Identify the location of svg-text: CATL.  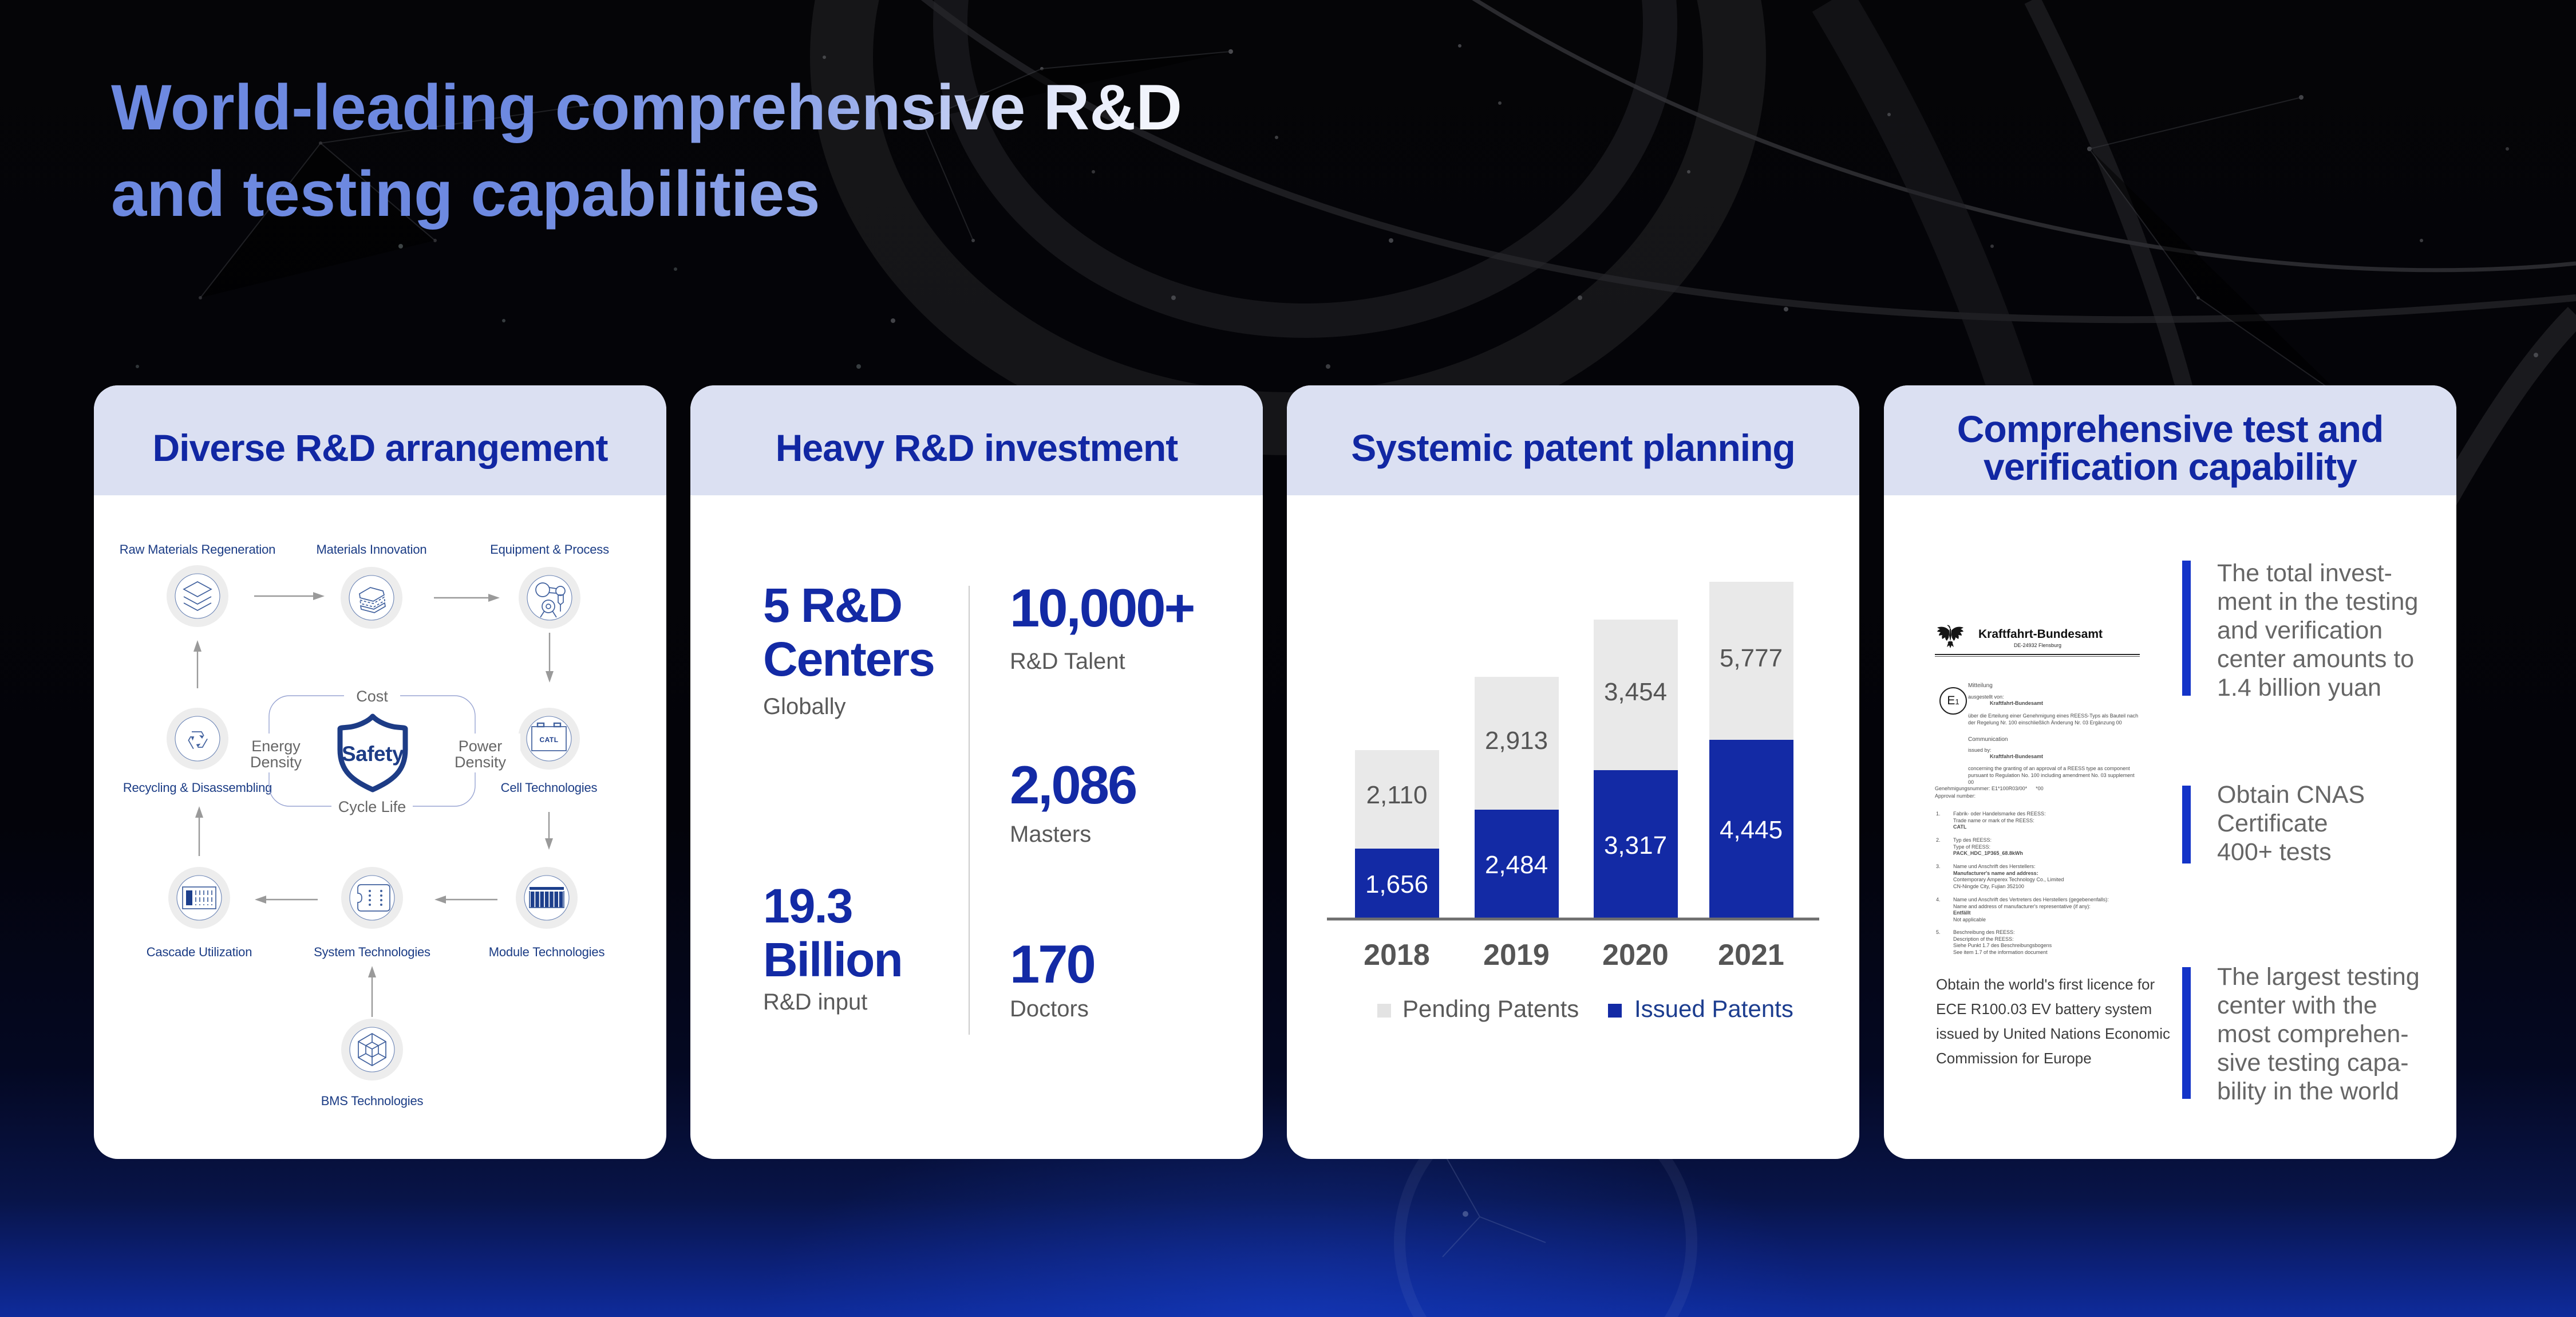
(548, 740).